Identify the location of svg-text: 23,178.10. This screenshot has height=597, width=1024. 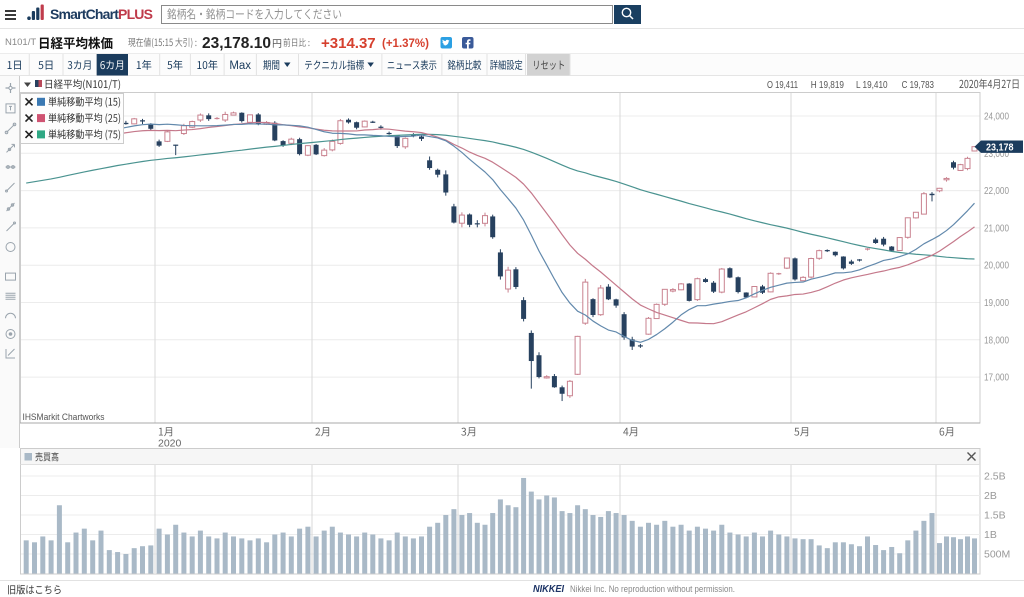
(236, 43).